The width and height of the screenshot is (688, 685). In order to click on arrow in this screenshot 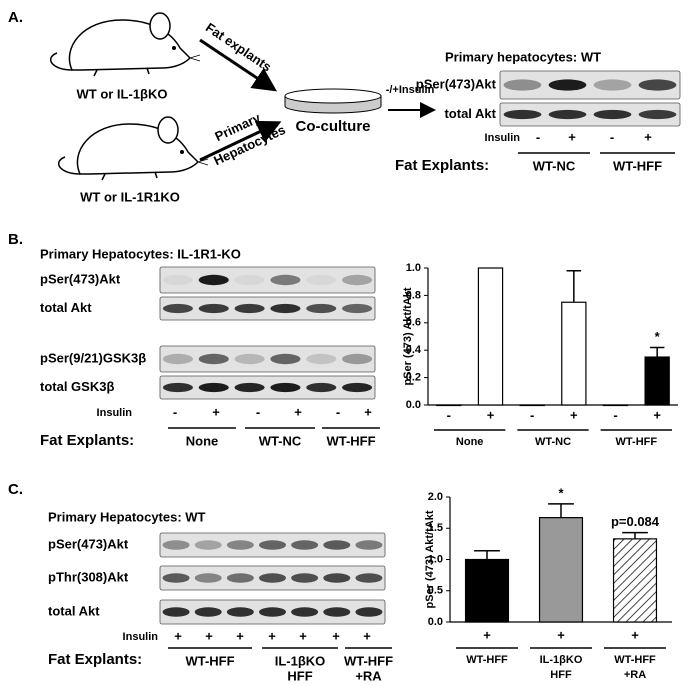, I will do `click(240, 141)`.